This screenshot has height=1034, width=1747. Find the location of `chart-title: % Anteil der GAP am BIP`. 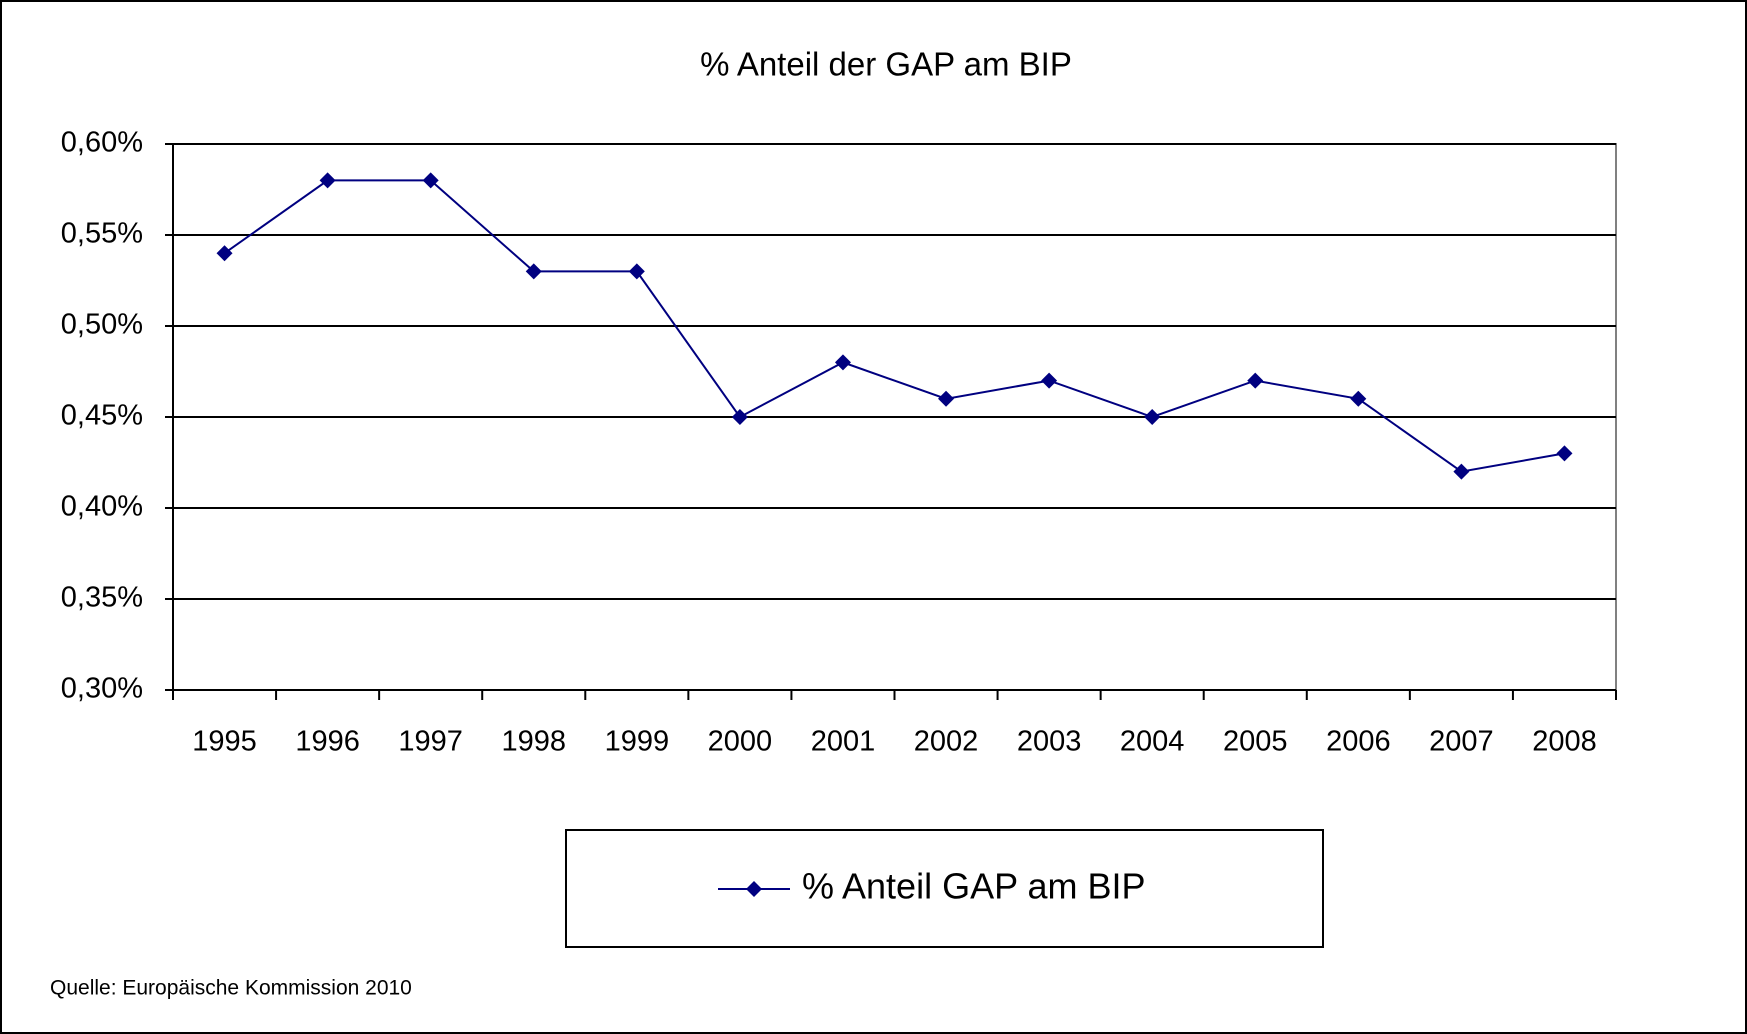

chart-title: % Anteil der GAP am BIP is located at coordinates (886, 64).